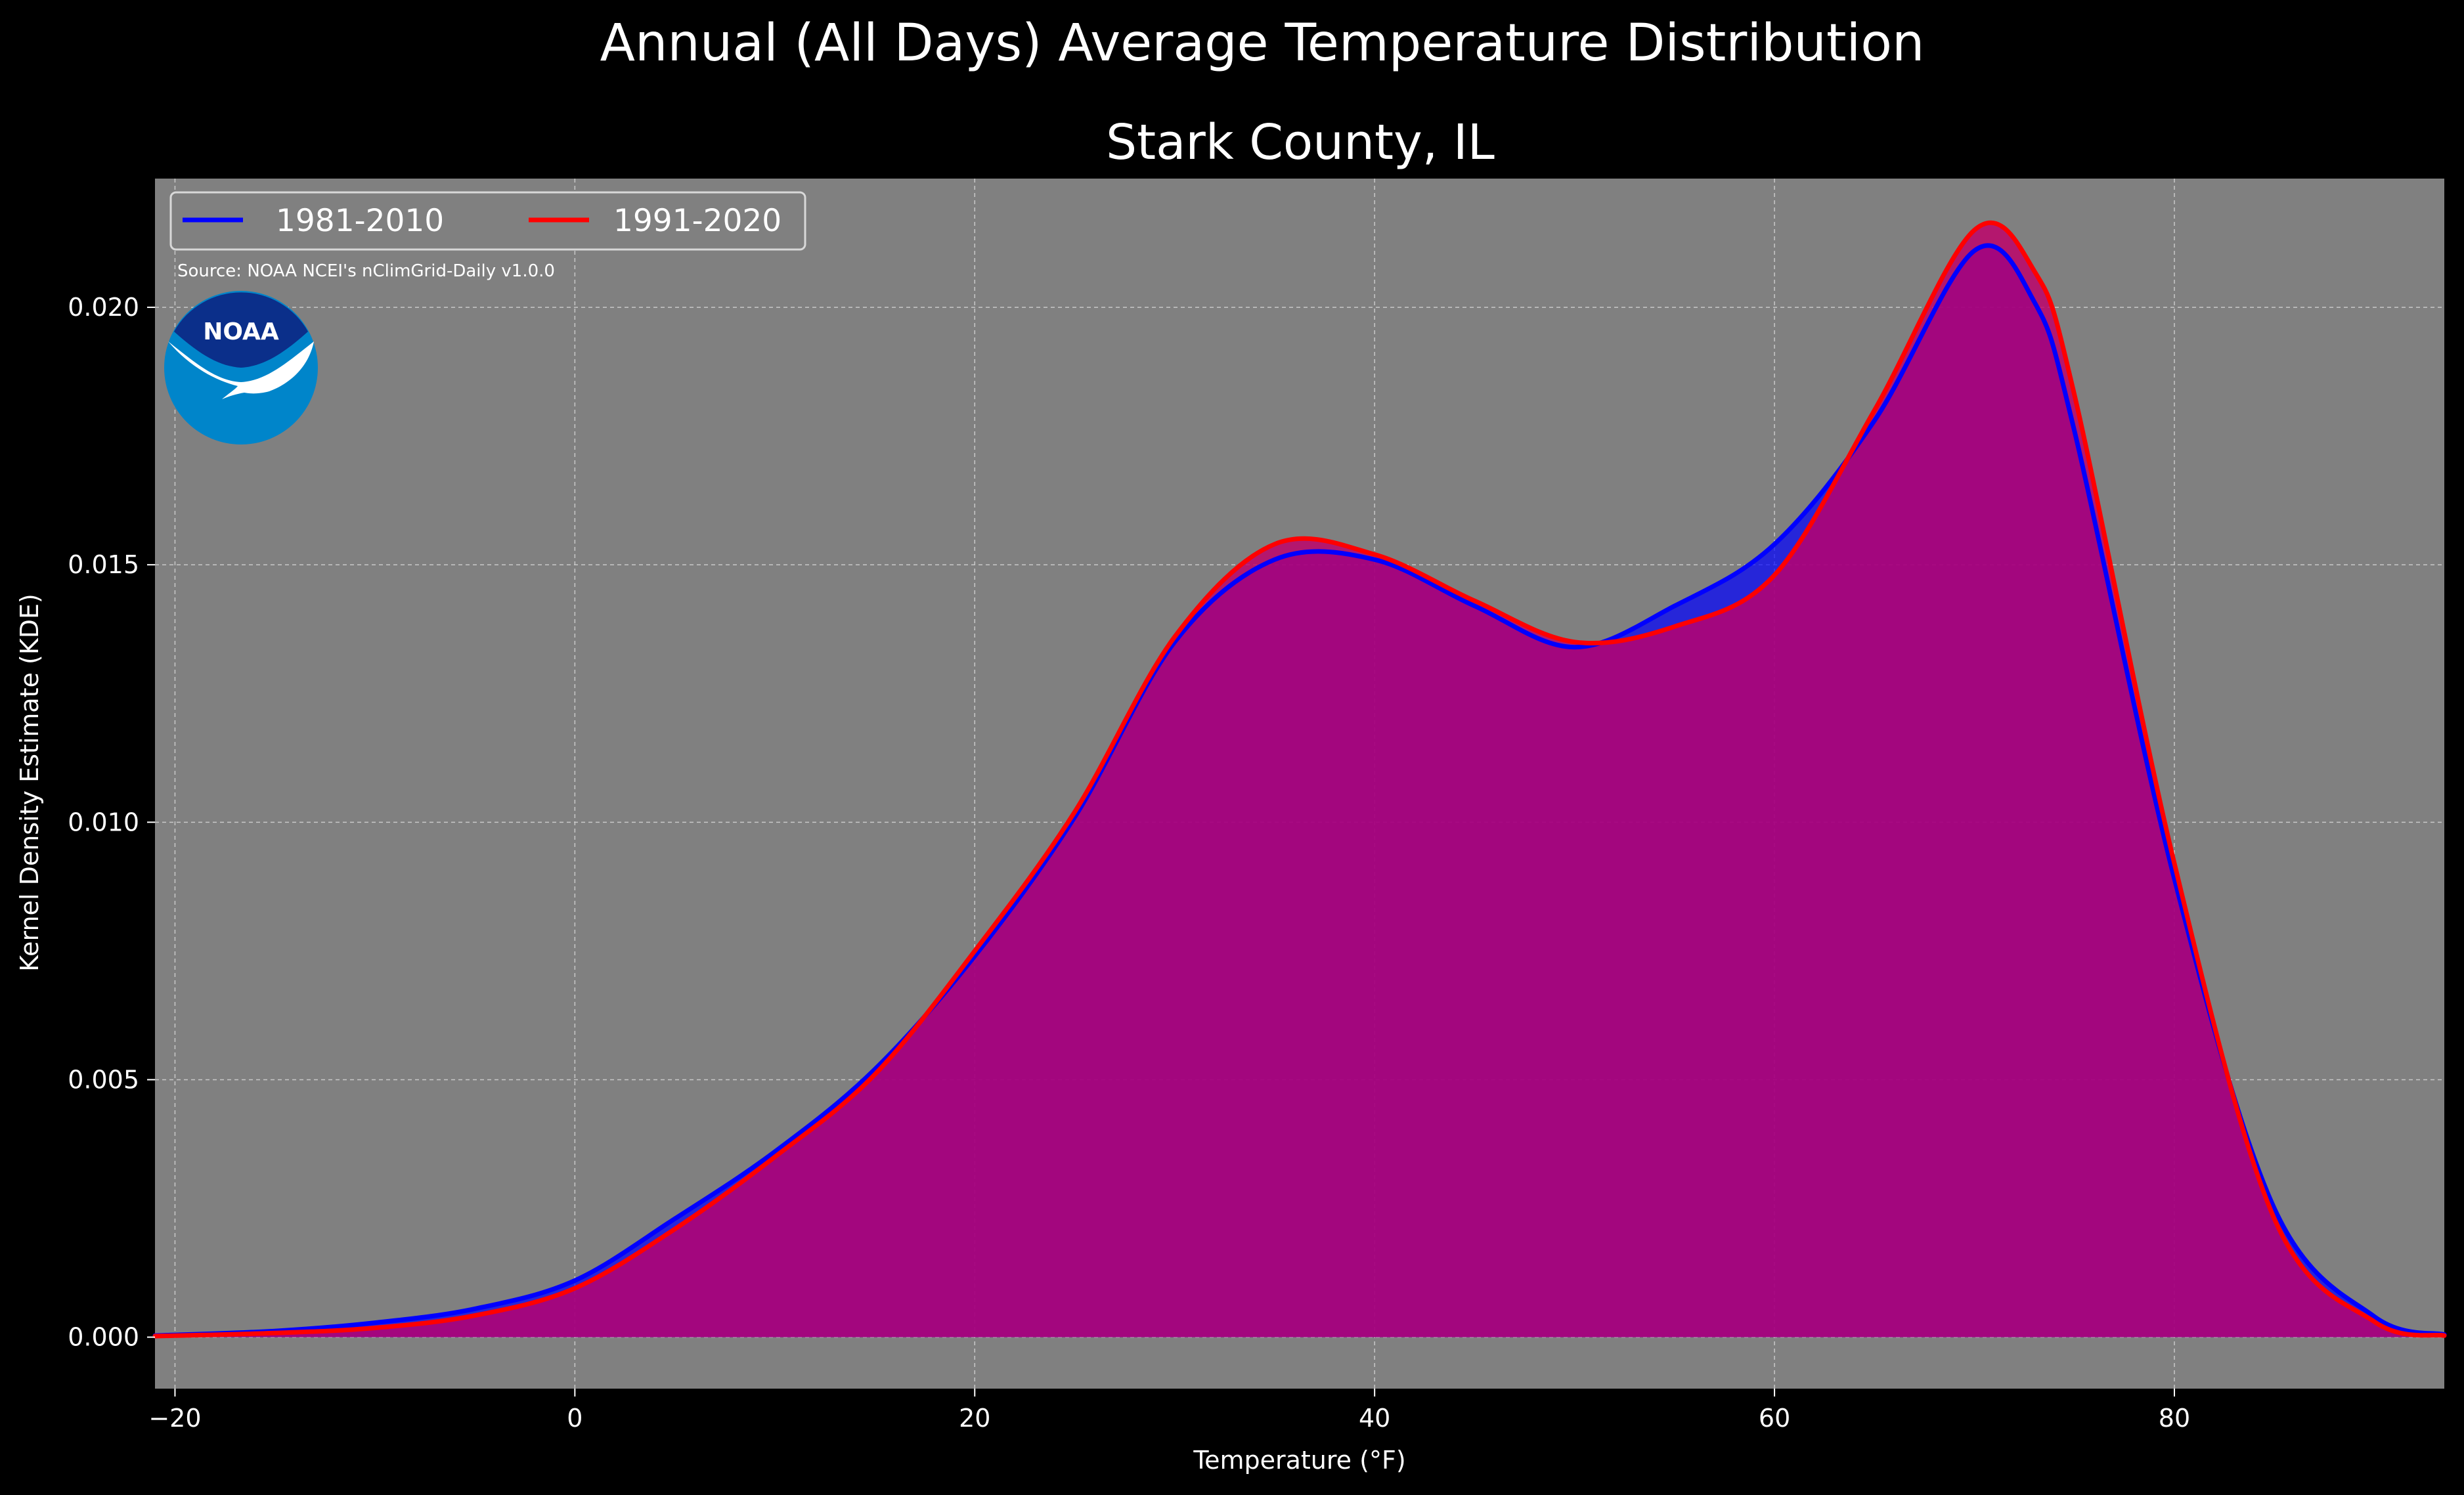 Image resolution: width=2464 pixels, height=1495 pixels. I want to click on legend-box, so click(488, 221).